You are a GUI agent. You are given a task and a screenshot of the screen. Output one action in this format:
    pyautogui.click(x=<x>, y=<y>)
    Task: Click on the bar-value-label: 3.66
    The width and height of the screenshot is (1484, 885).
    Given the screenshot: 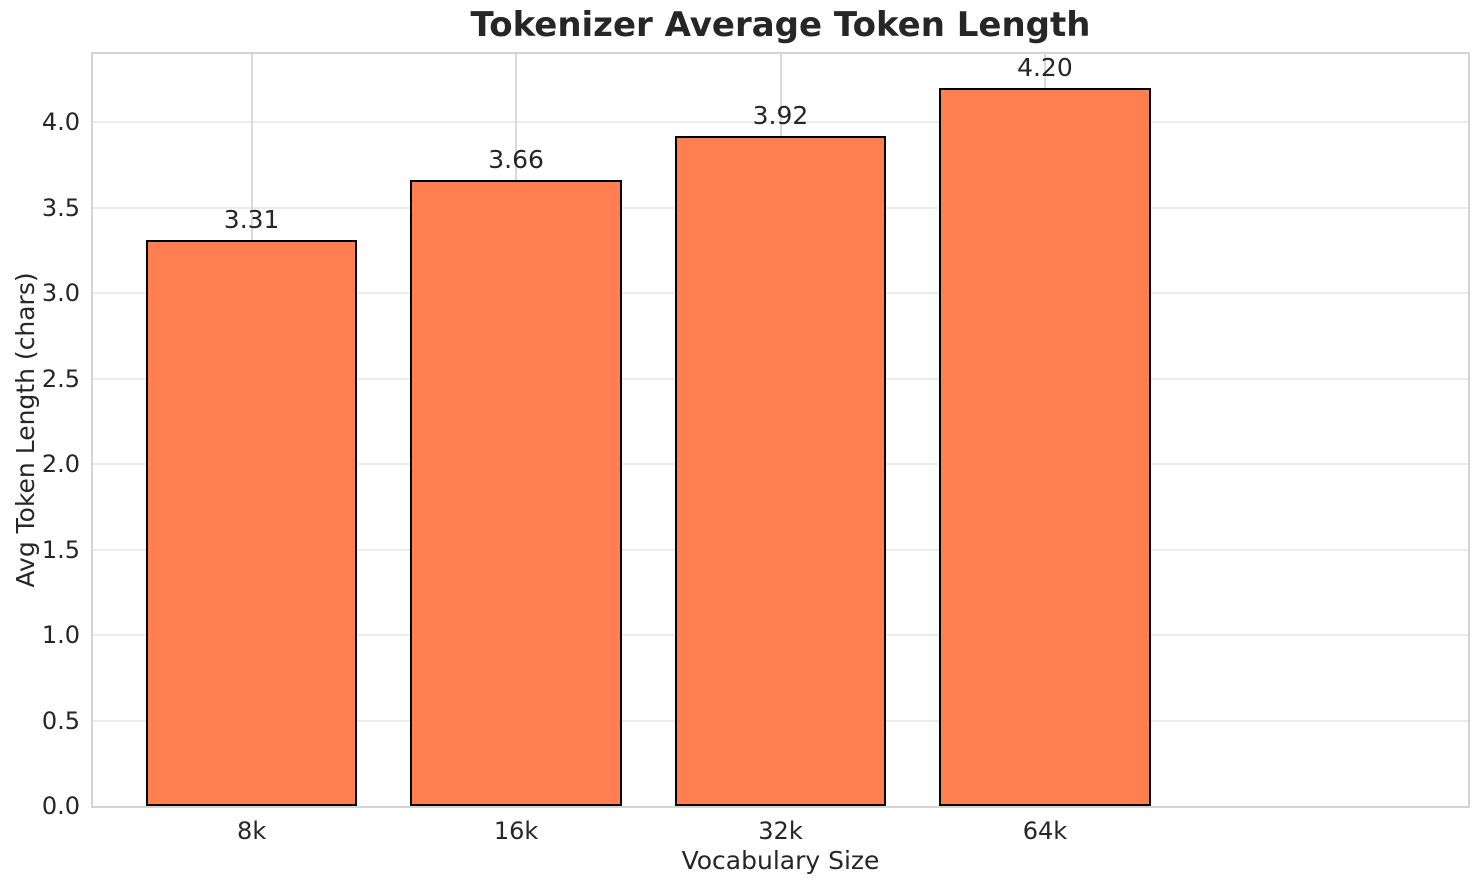 What is the action you would take?
    pyautogui.click(x=516, y=160)
    